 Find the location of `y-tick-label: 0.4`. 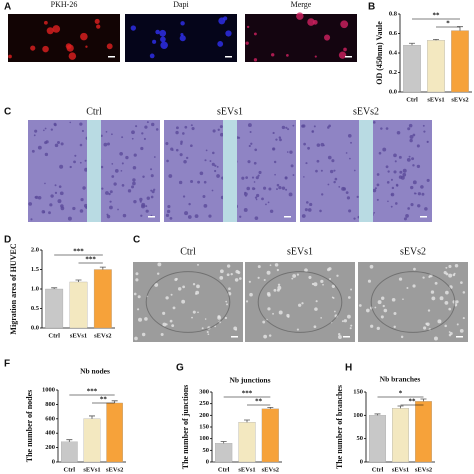

y-tick-label: 0.4 is located at coordinates (393, 52).